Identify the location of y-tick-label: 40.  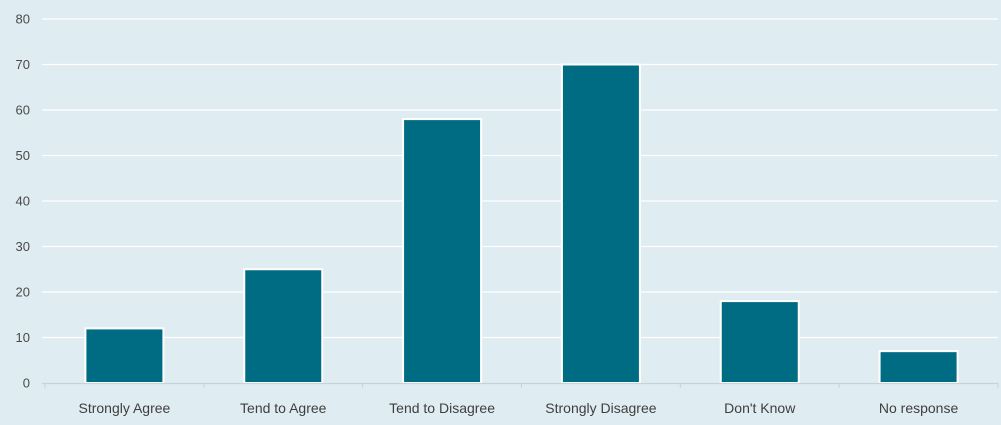
(23, 201).